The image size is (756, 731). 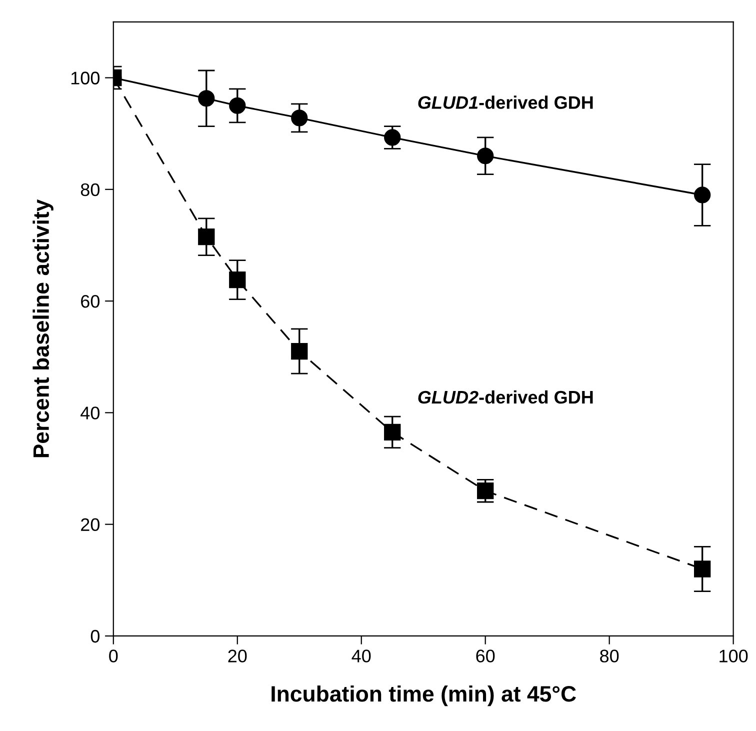 I want to click on annotation: GLUD2-derived GDH, so click(x=505, y=397).